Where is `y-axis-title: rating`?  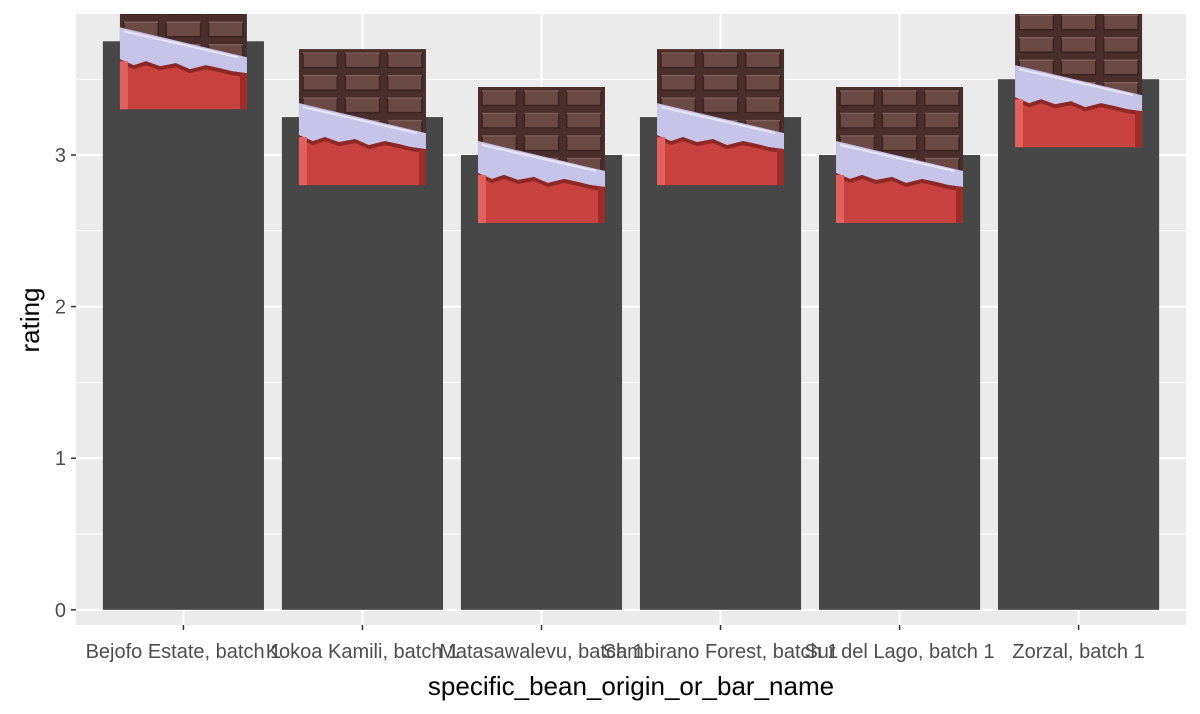 y-axis-title: rating is located at coordinates (30, 319).